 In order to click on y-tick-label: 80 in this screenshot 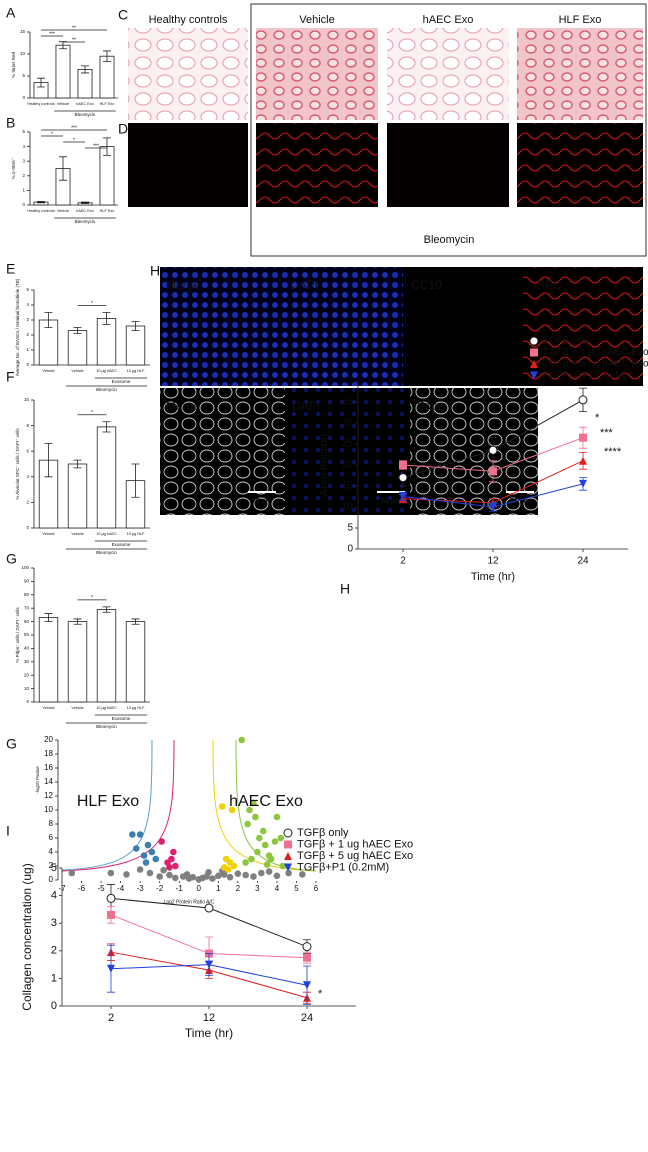, I will do `click(27, 594)`.